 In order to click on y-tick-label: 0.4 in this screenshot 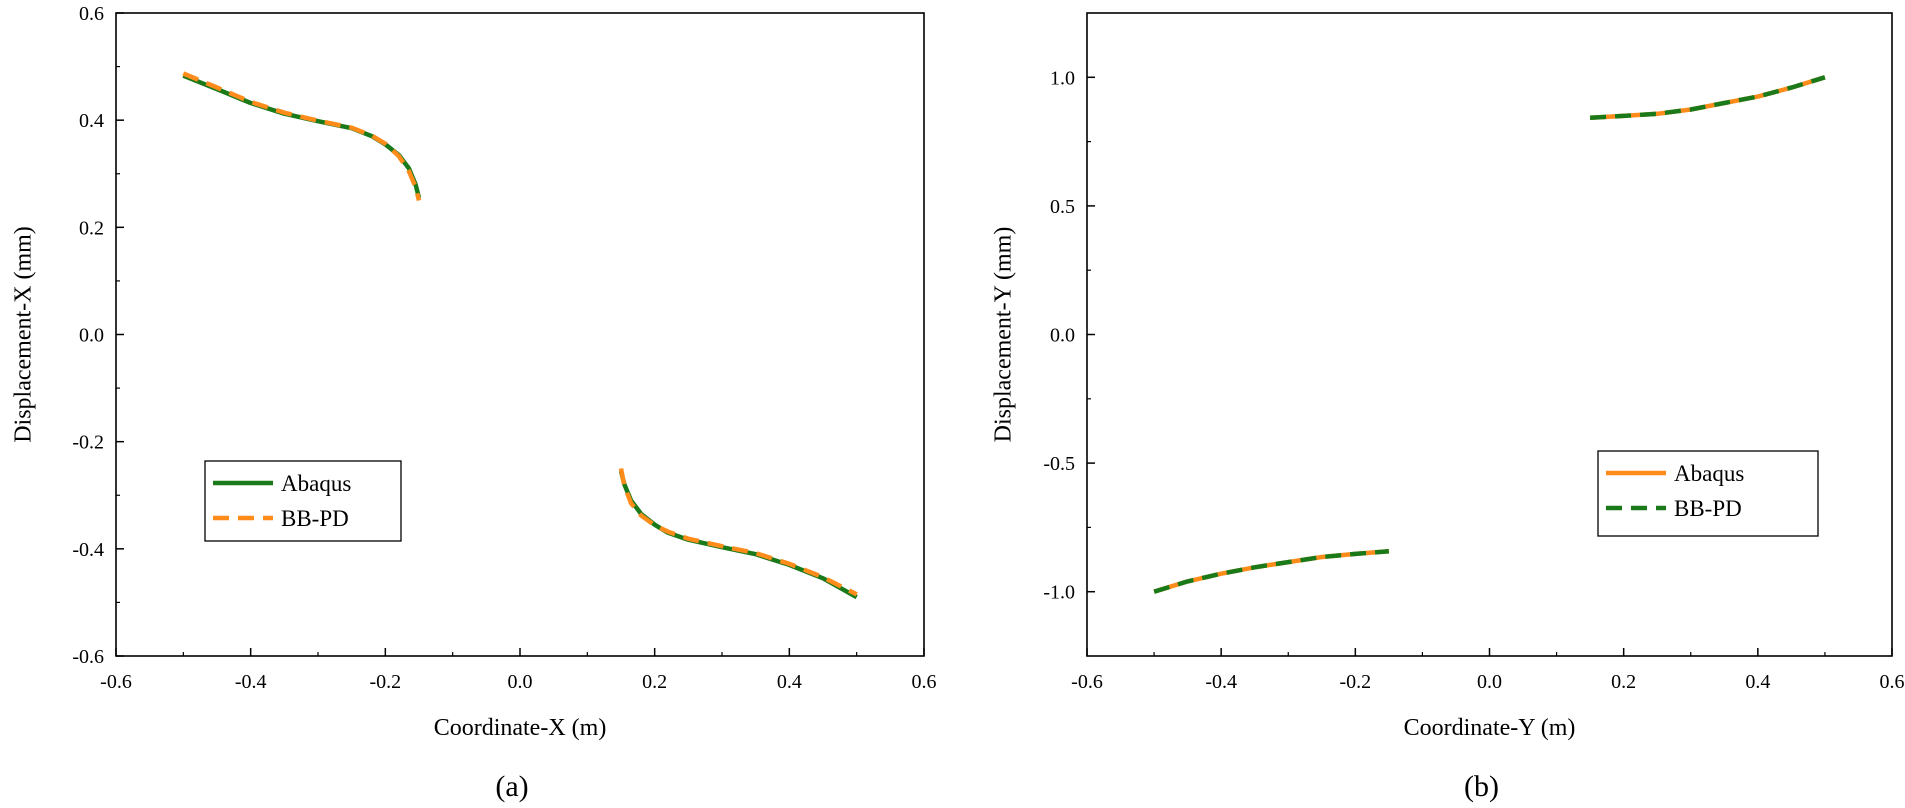, I will do `click(91, 121)`.